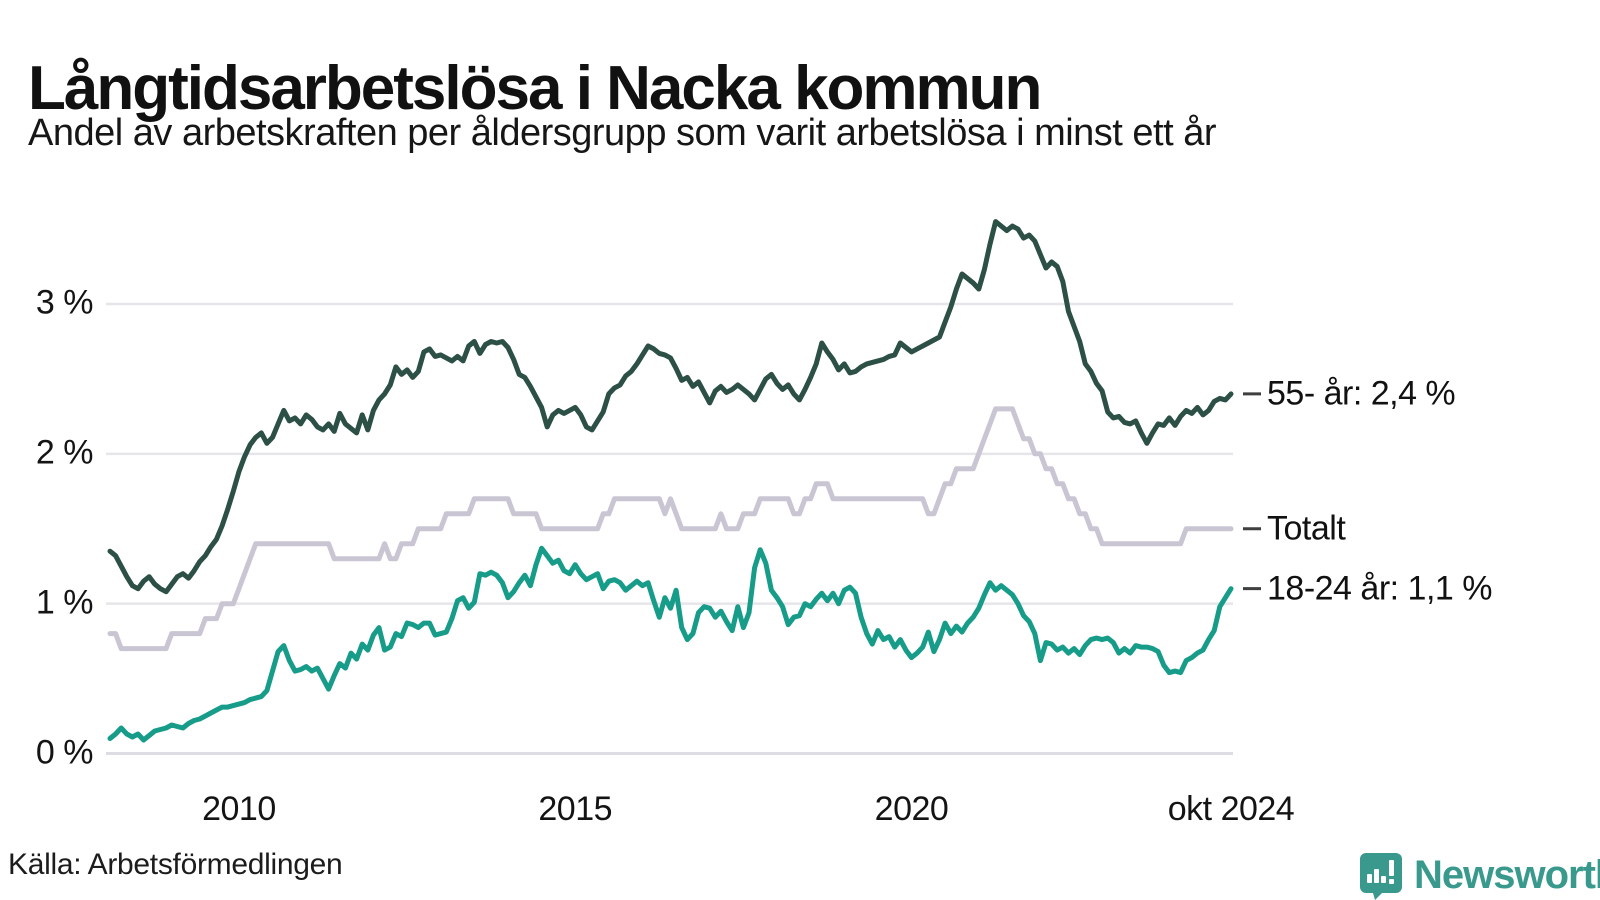 The height and width of the screenshot is (900, 1600). I want to click on newsworthy-logo: Newsworthy, so click(1479, 875).